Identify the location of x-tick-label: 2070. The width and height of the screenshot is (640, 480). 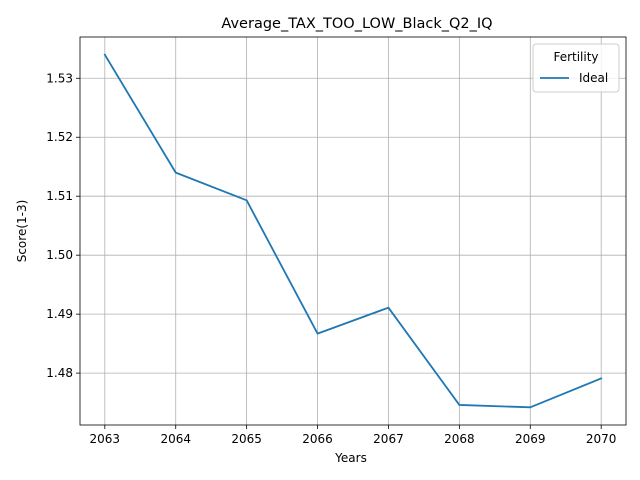
(601, 439).